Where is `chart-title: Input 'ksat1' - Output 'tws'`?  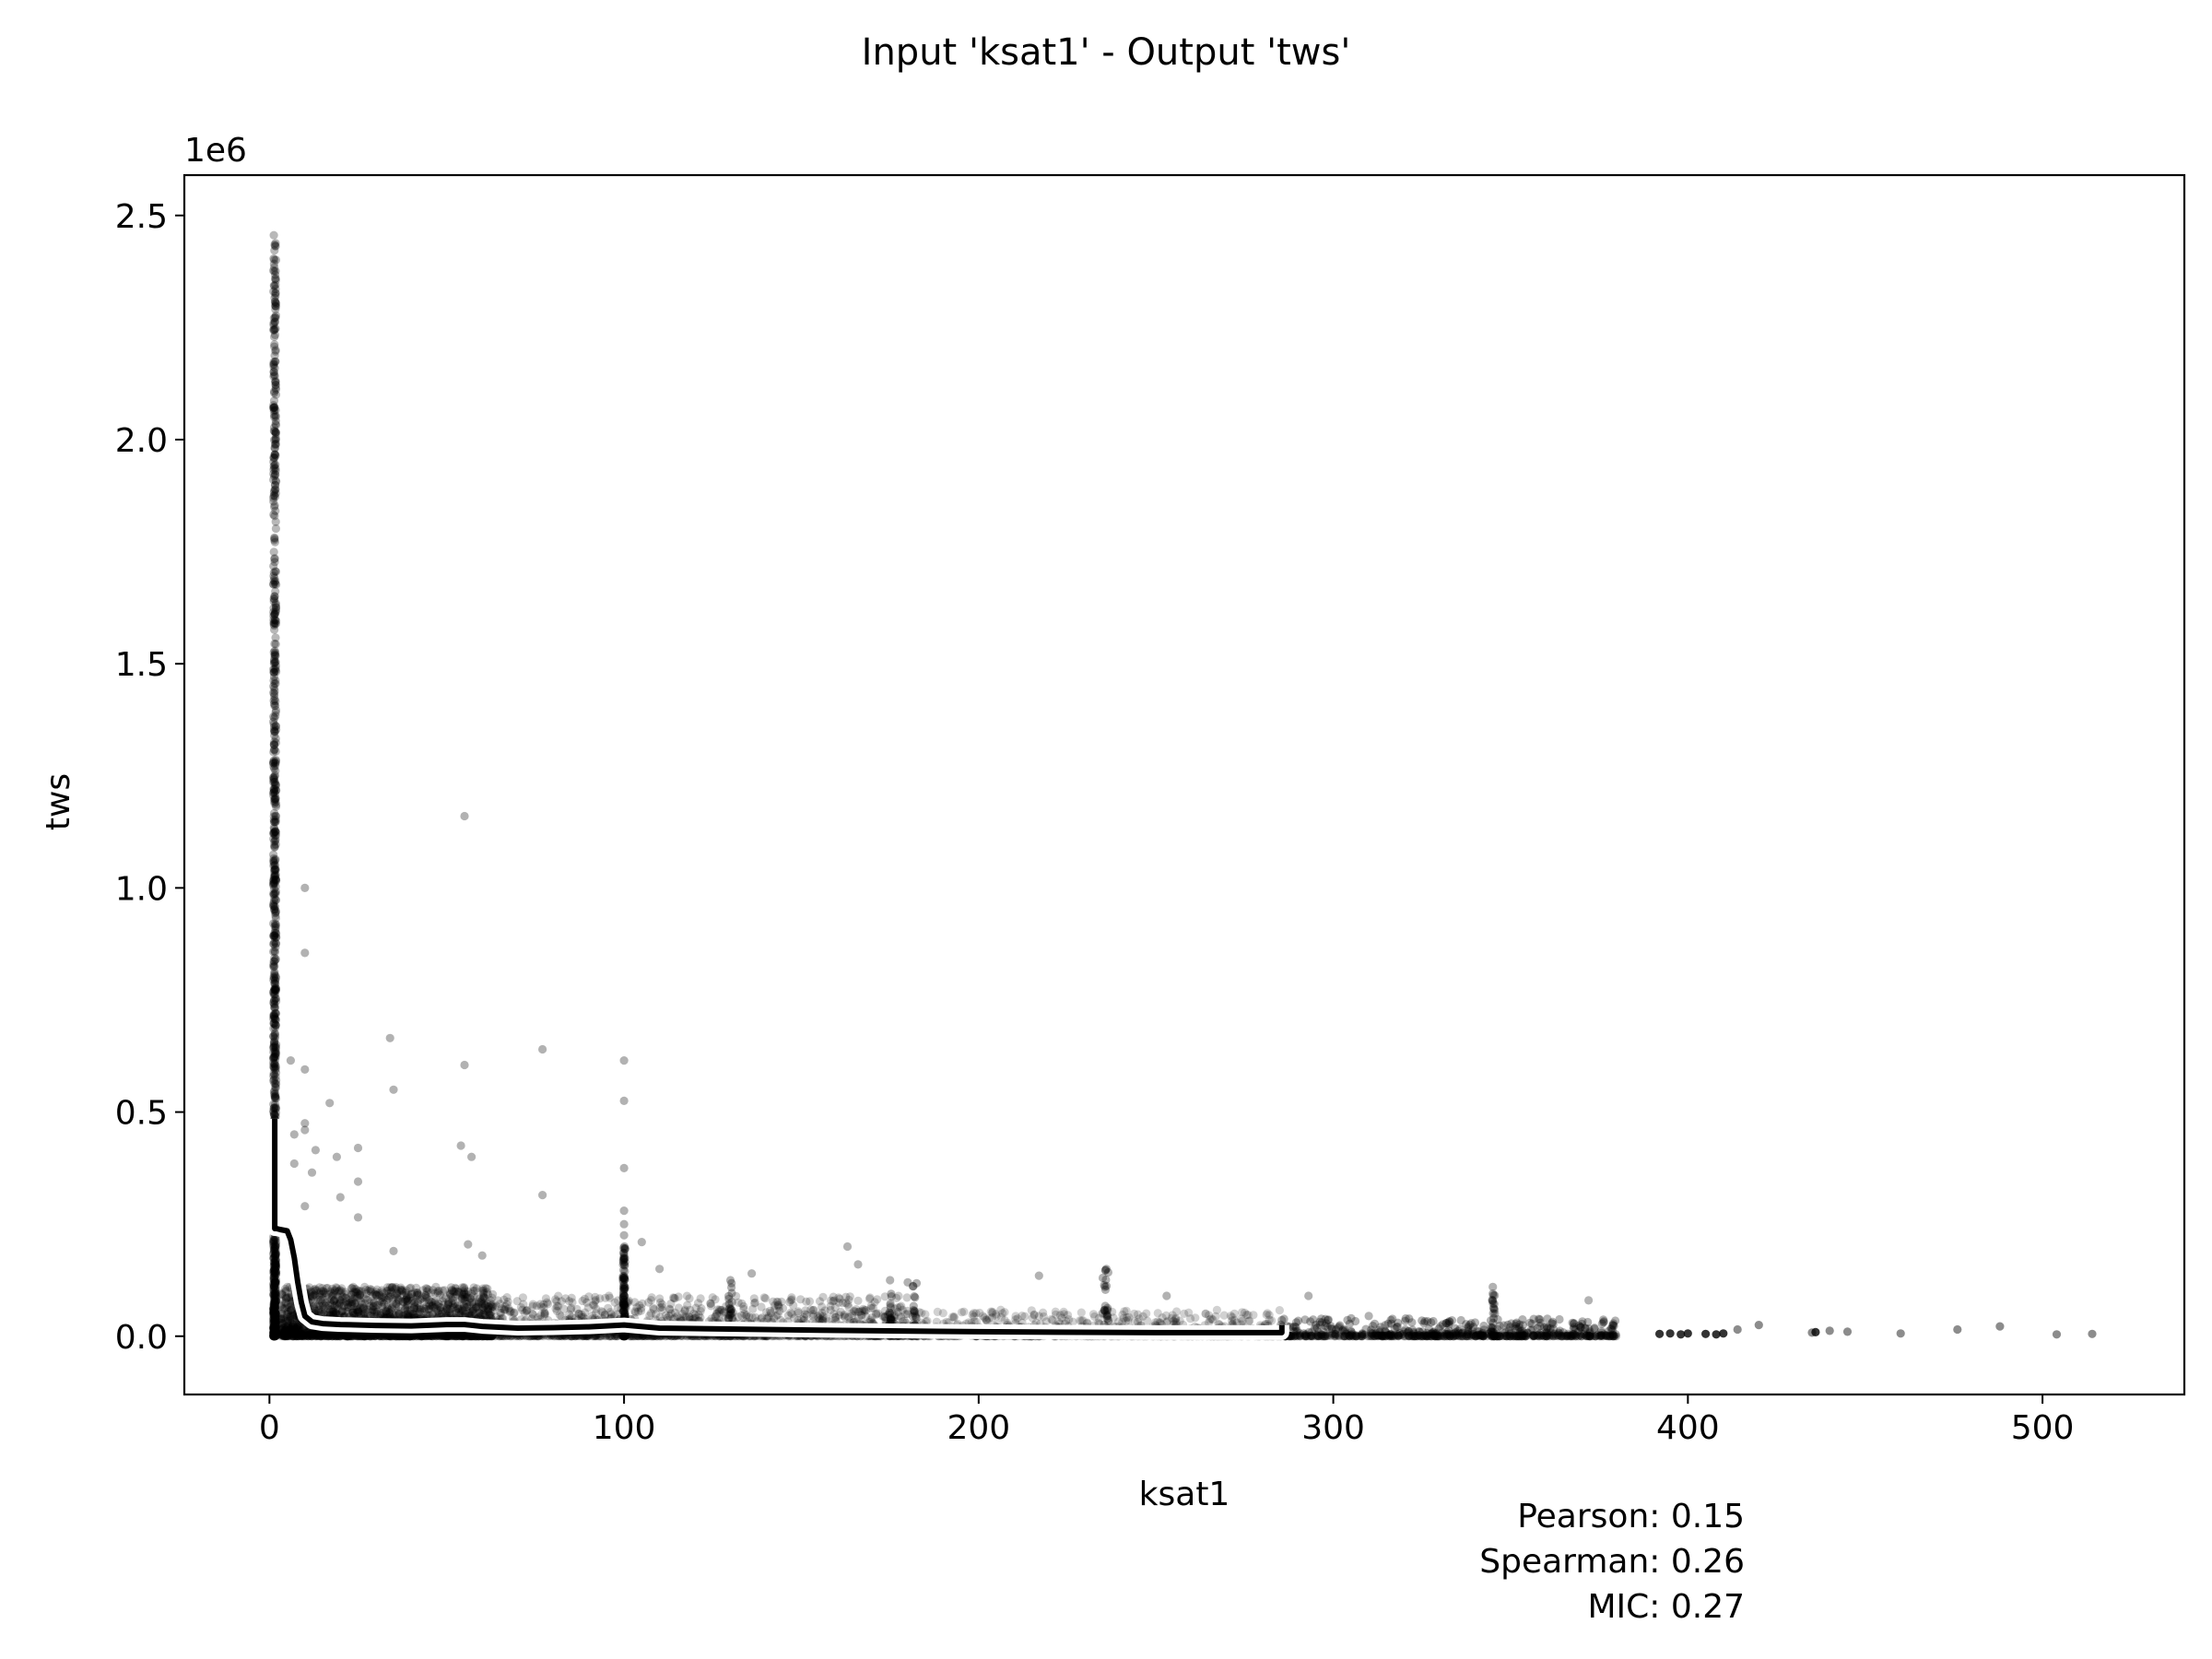
chart-title: Input 'ksat1' - Output 'tws' is located at coordinates (1106, 52).